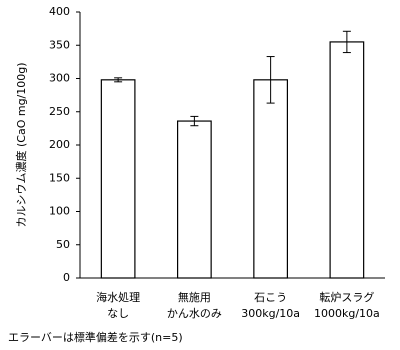 This screenshot has width=400, height=350. What do you see at coordinates (118, 313) in the screenshot?
I see `x-tick-label: なし` at bounding box center [118, 313].